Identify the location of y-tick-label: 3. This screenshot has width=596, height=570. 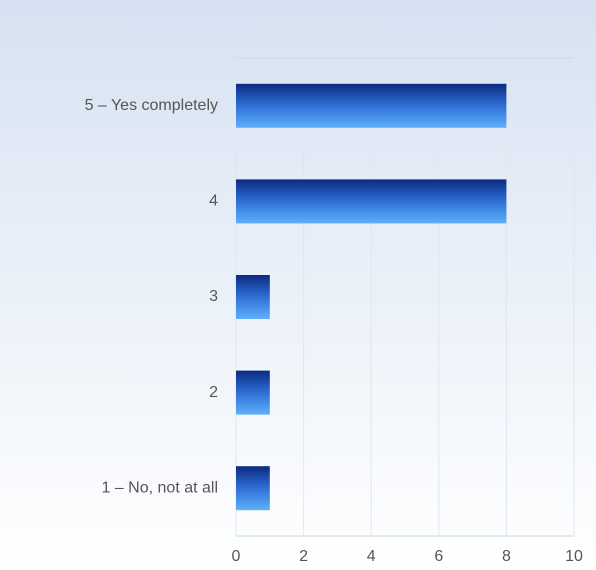
(213, 296).